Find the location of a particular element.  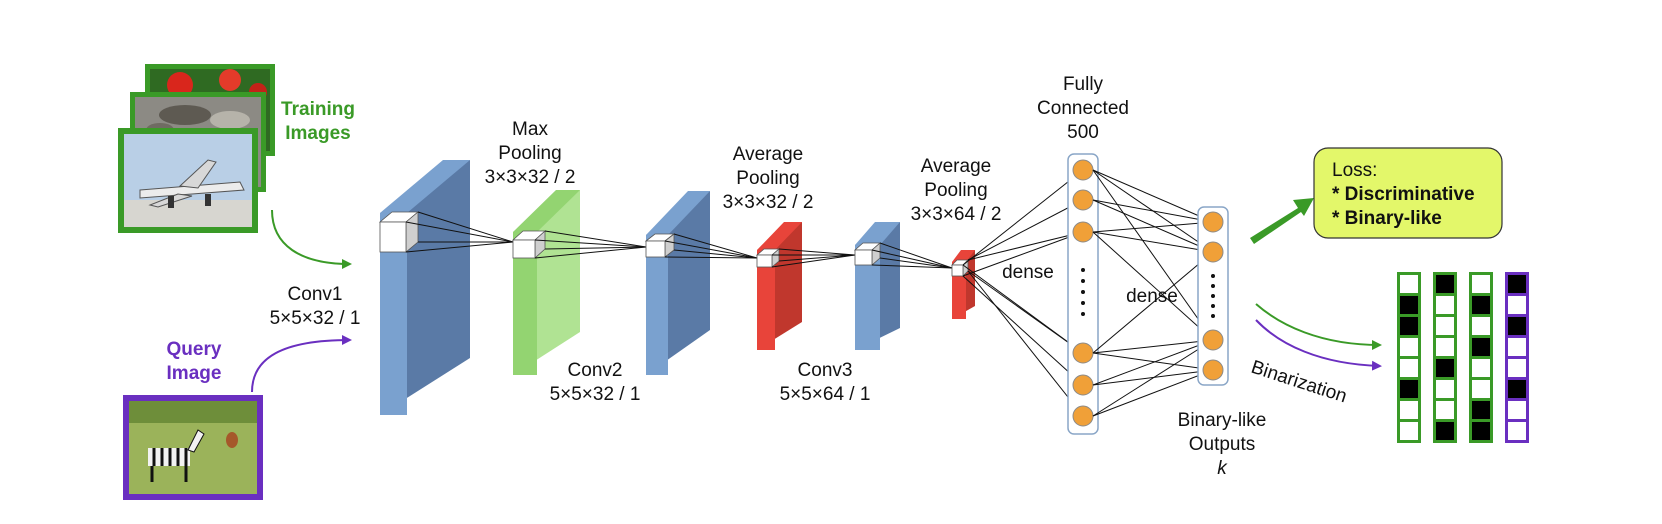

conv2-to-avgpool1-connections is located at coordinates (711, 246).